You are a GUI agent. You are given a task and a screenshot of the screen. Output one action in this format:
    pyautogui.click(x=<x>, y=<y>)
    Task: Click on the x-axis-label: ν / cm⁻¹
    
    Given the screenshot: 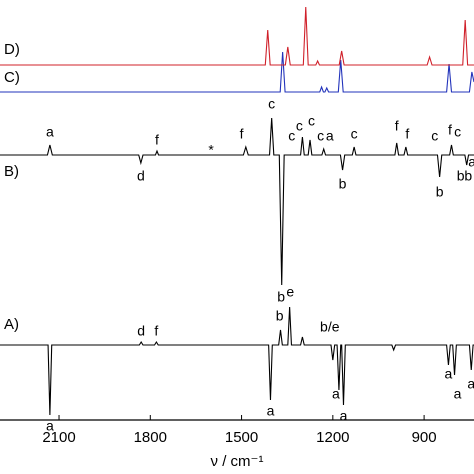 What is the action you would take?
    pyautogui.click(x=237, y=461)
    